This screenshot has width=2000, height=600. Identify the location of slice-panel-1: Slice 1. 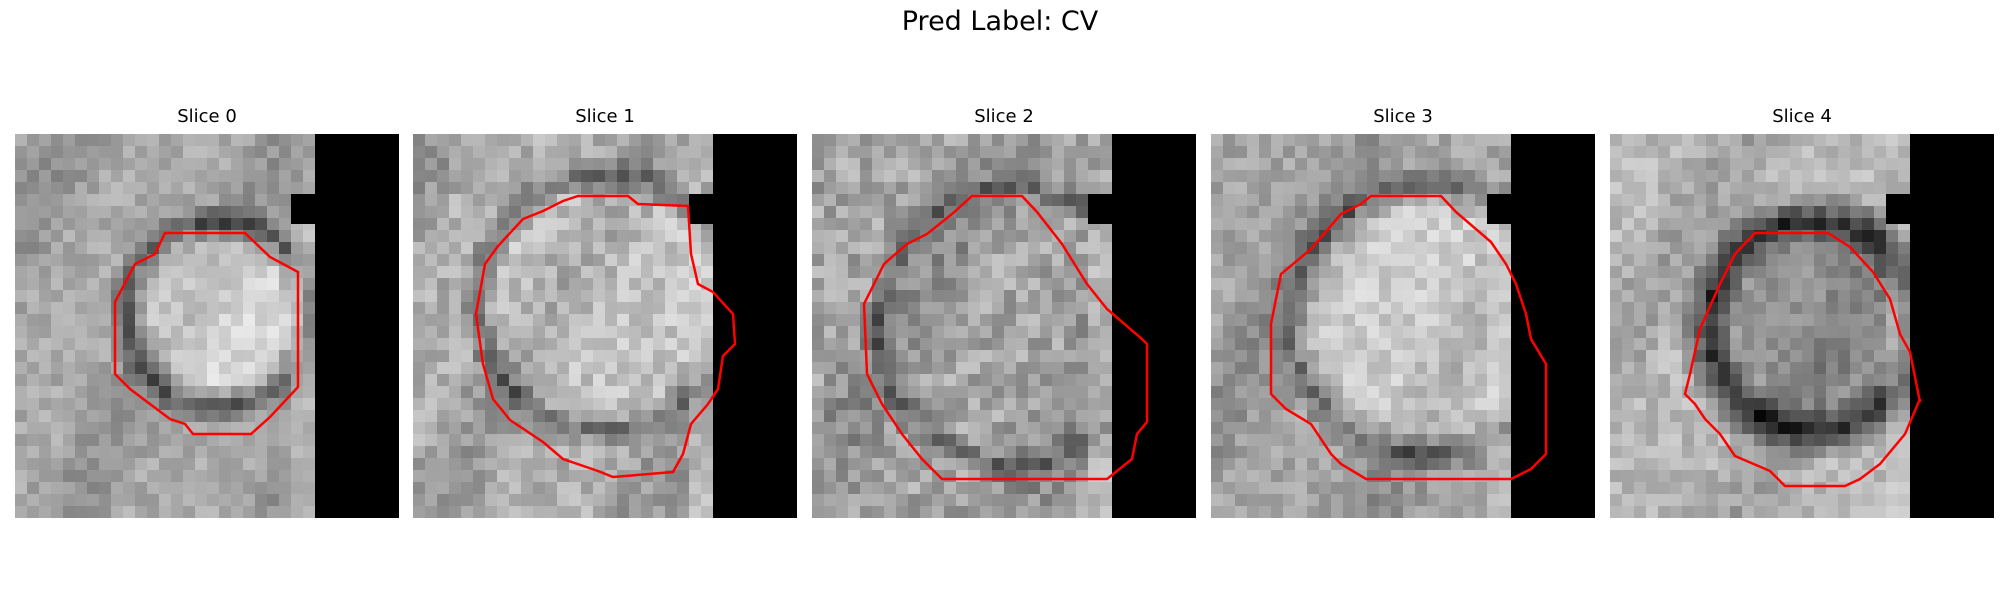
(605, 316).